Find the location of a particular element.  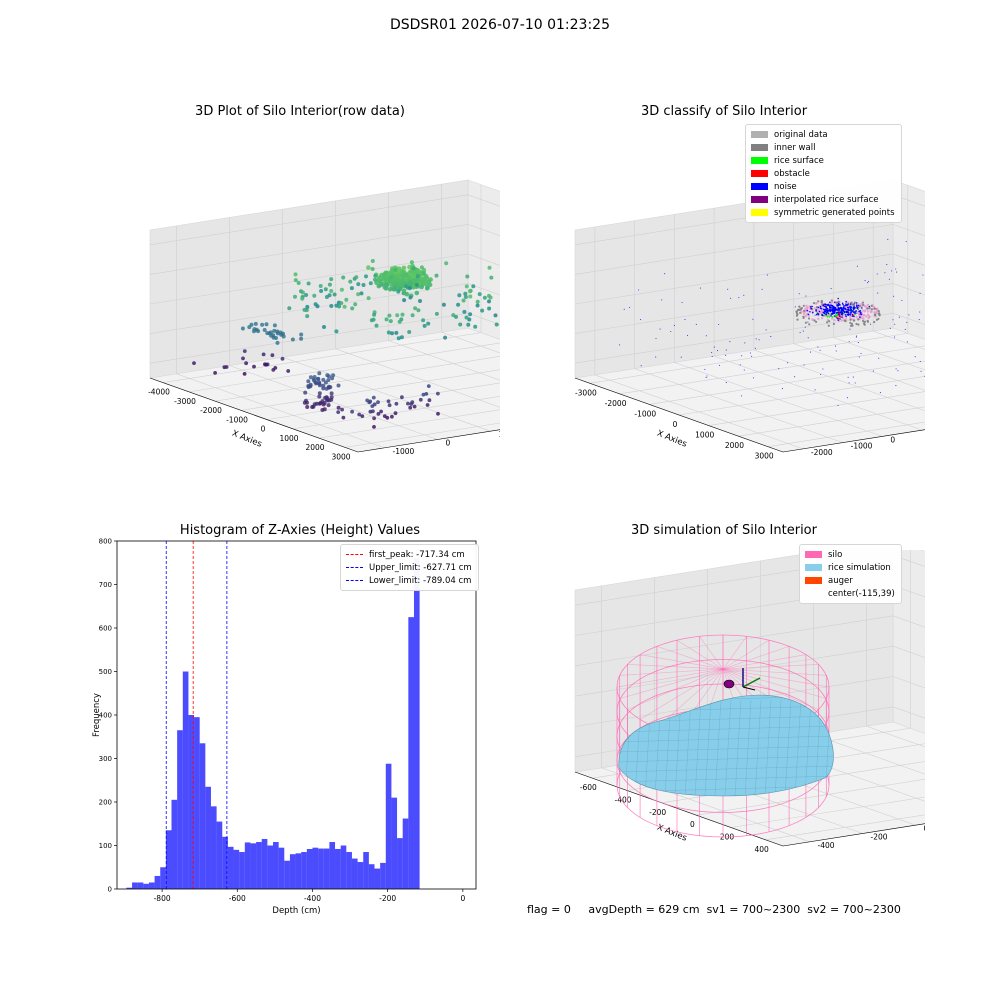

legend-swatch is located at coordinates (813, 554).